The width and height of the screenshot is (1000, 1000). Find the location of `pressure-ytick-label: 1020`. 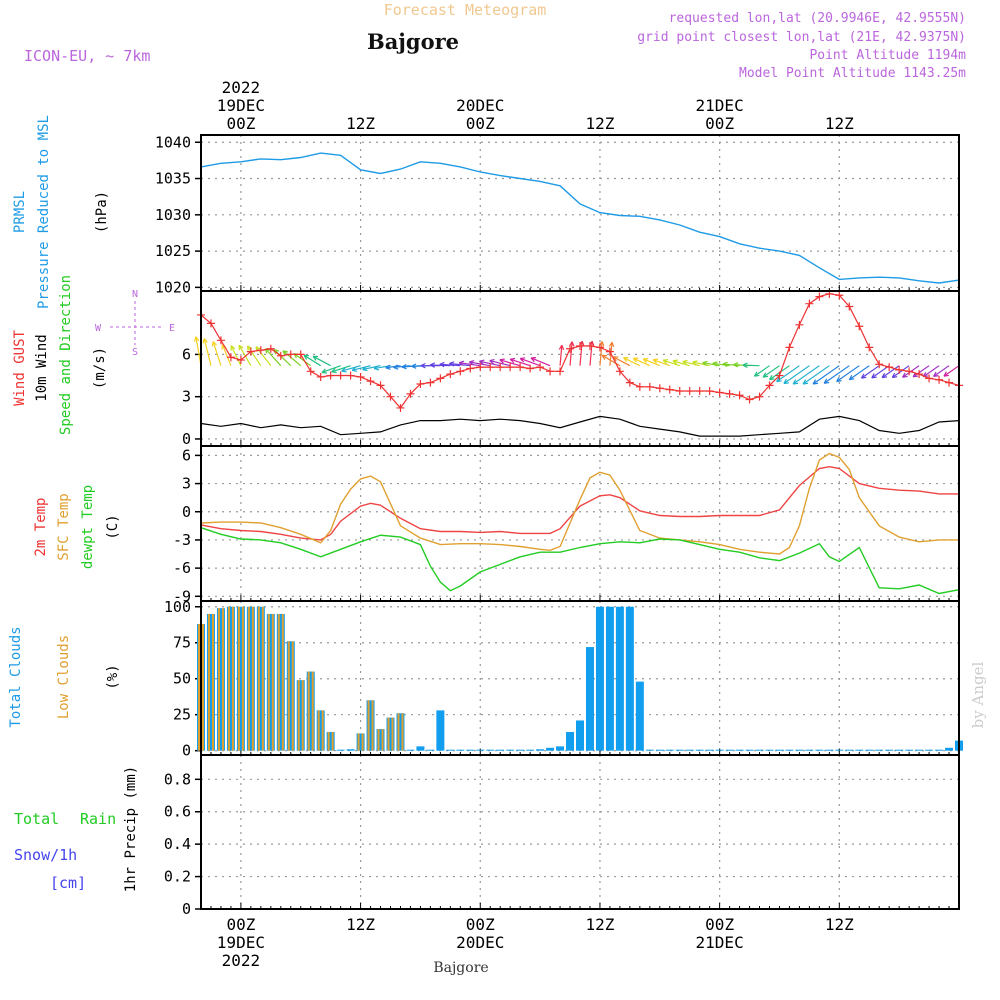

pressure-ytick-label: 1020 is located at coordinates (173, 287).